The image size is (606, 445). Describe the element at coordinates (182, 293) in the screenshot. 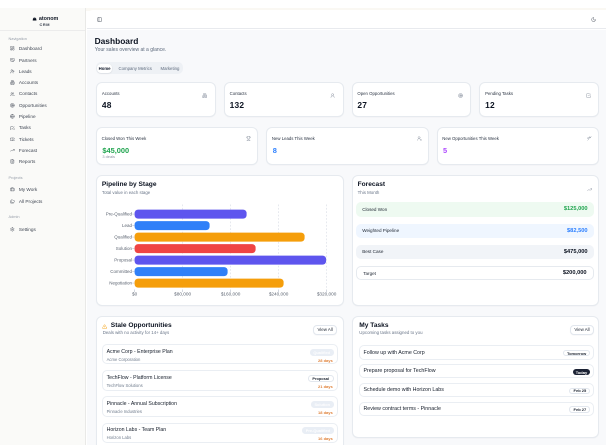

I see `svg-text: $80,000` at that location.